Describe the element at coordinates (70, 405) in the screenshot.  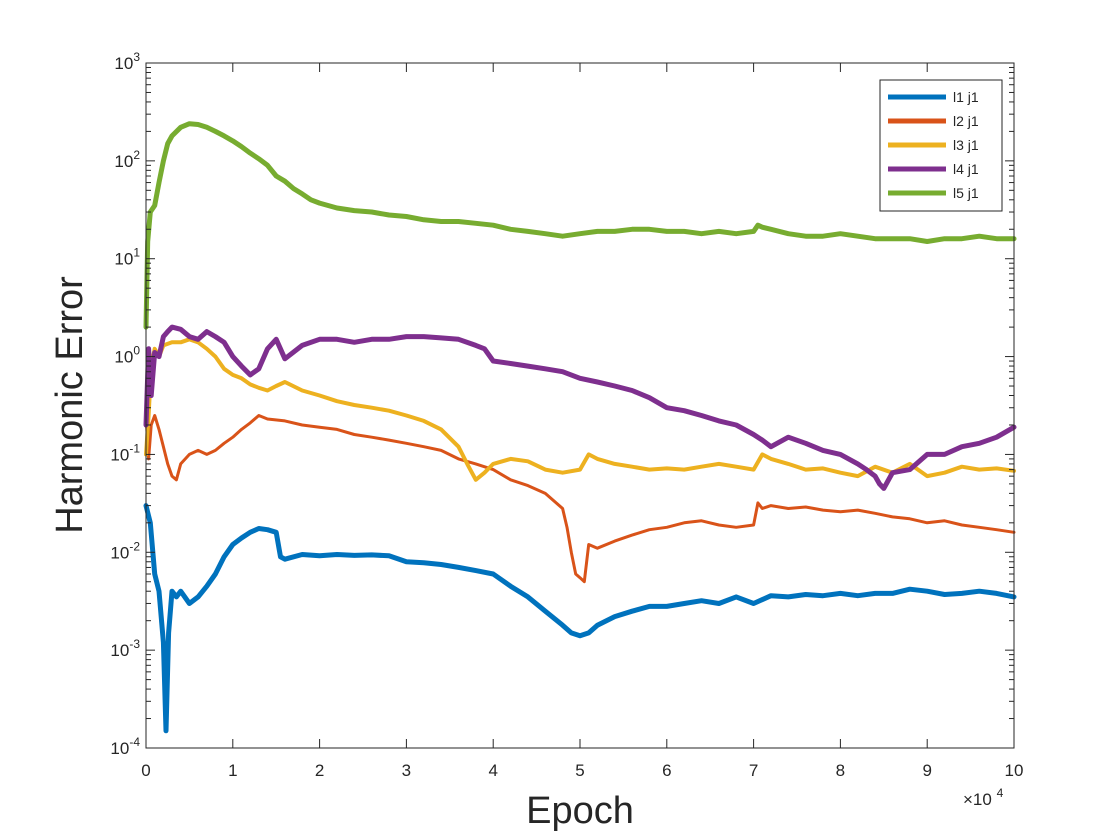
I see `y-axis-title: Harmonic Error` at that location.